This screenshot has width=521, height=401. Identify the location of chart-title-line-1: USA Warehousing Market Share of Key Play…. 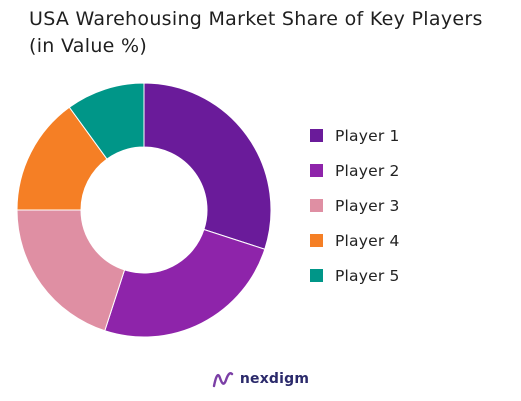
(256, 19).